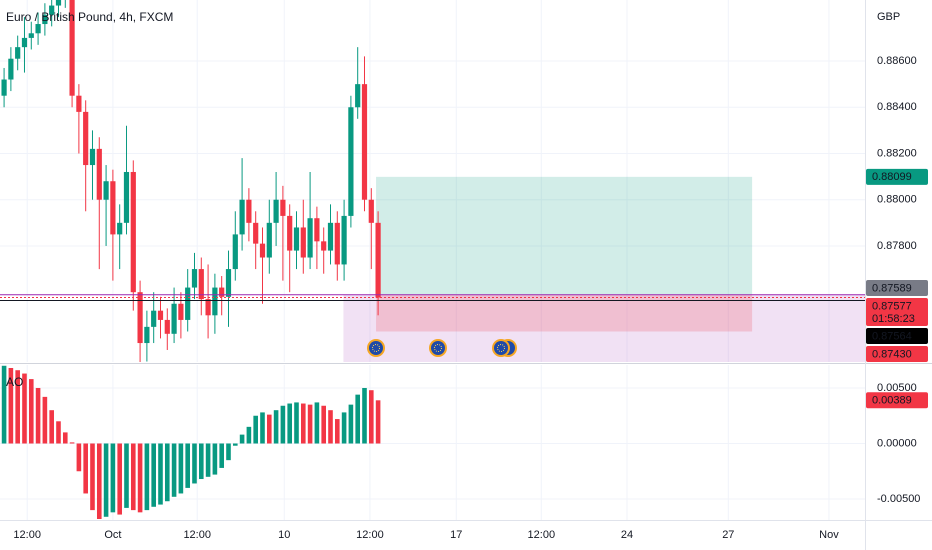 Image resolution: width=932 pixels, height=550 pixels. Describe the element at coordinates (897, 200) in the screenshot. I see `y-tick-label: 0.88000` at that location.